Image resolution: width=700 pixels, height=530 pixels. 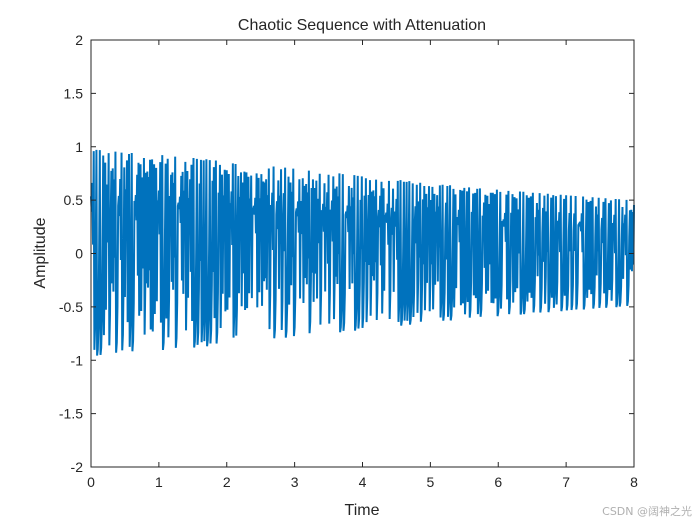 What do you see at coordinates (40, 252) in the screenshot?
I see `y-axis-label: Amplitude` at bounding box center [40, 252].